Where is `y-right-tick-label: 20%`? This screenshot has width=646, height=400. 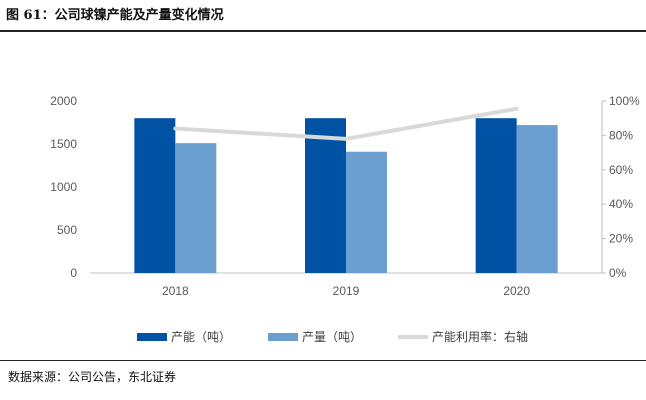
y-right-tick-label: 20% is located at coordinates (621, 239).